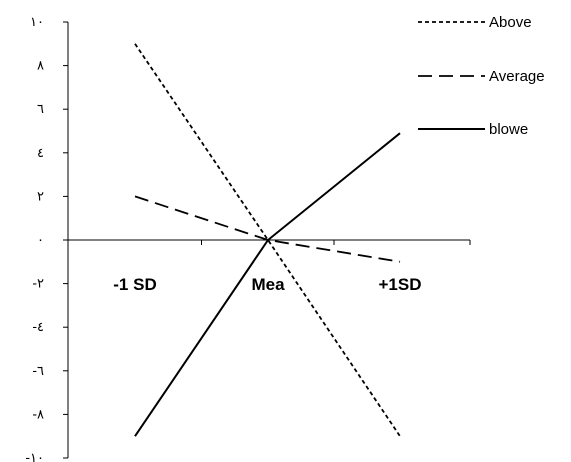 Image resolution: width=571 pixels, height=462 pixels. Describe the element at coordinates (400, 284) in the screenshot. I see `x-tick-label: +1SD` at that location.